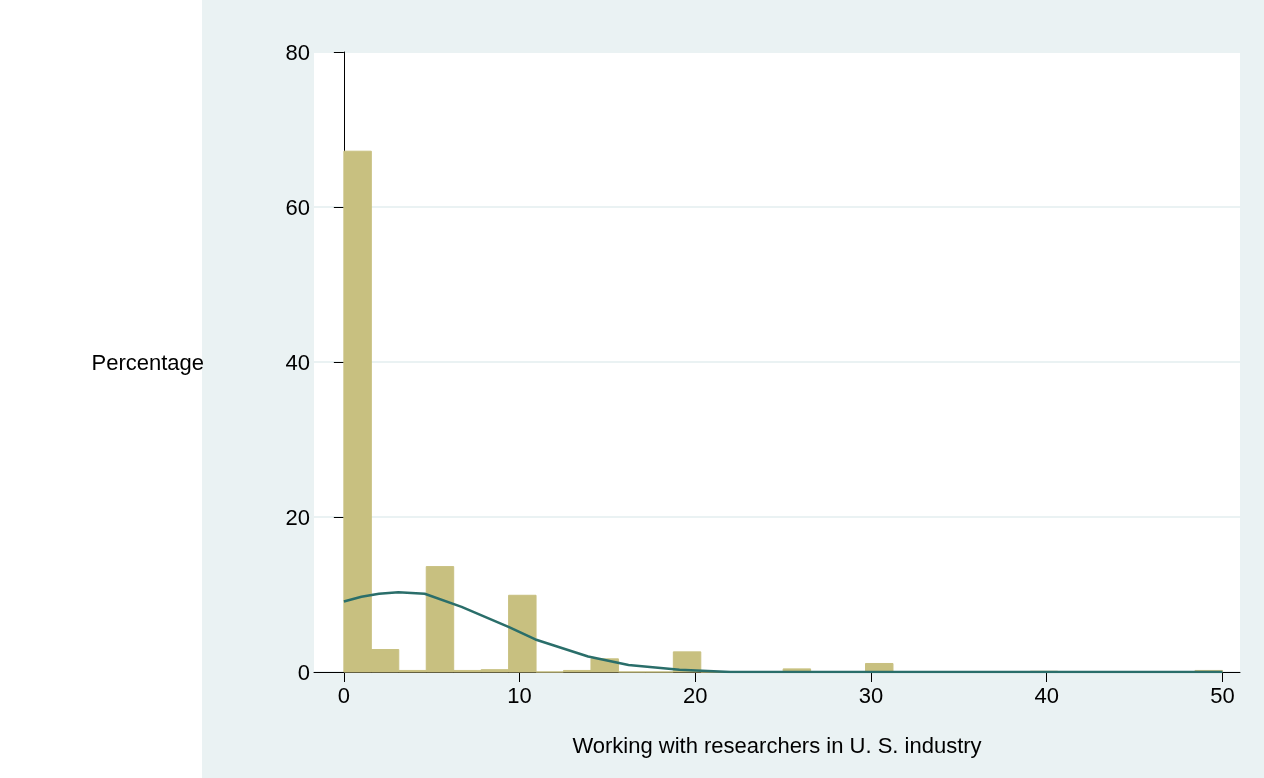  I want to click on x-tick-label: 20, so click(695, 695).